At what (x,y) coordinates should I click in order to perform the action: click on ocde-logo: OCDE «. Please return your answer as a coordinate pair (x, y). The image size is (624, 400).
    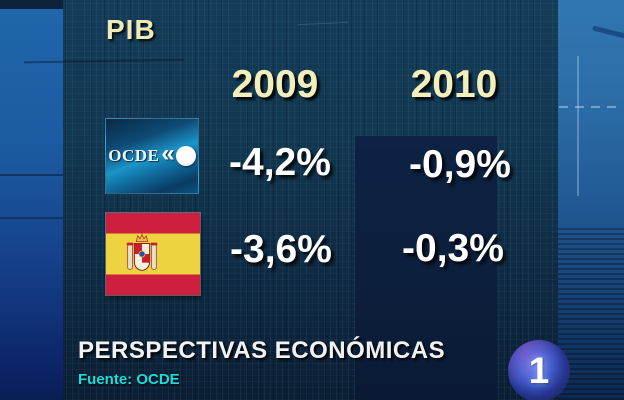
    Looking at the image, I should click on (152, 156).